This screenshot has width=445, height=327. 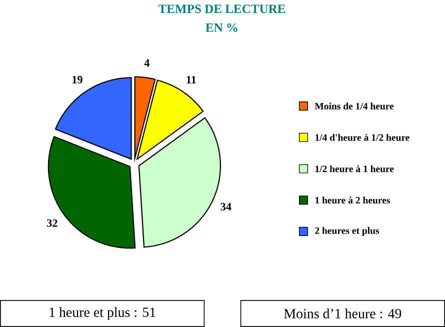 I want to click on chart-subtitle: EN %, so click(x=222, y=27).